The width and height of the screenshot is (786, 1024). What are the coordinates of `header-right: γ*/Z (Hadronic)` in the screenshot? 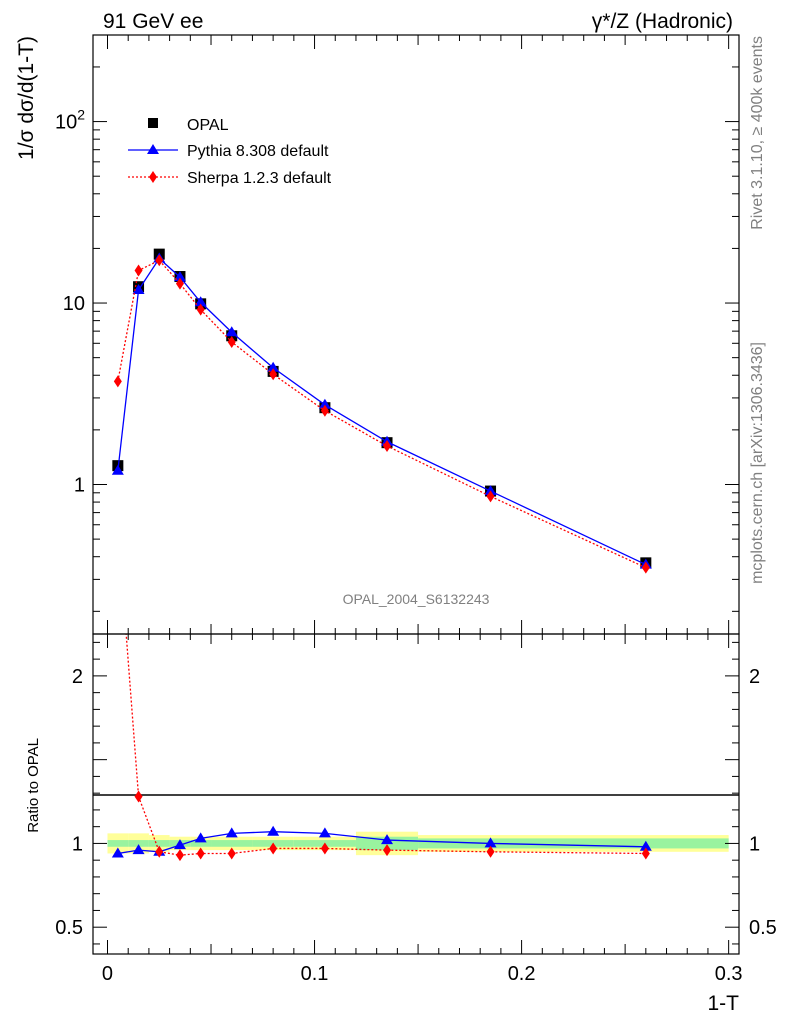 It's located at (662, 21).